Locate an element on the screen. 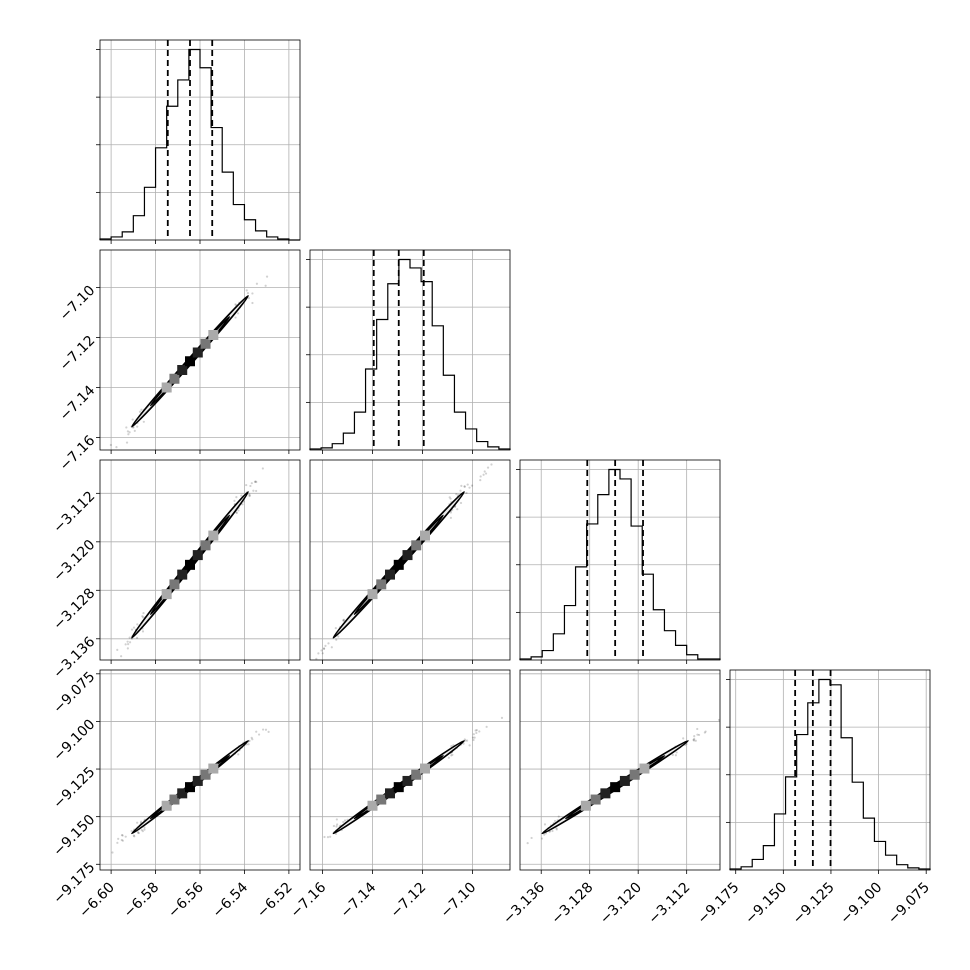 The image size is (970, 970). x-tick-label: −9.175 is located at coordinates (719, 904).